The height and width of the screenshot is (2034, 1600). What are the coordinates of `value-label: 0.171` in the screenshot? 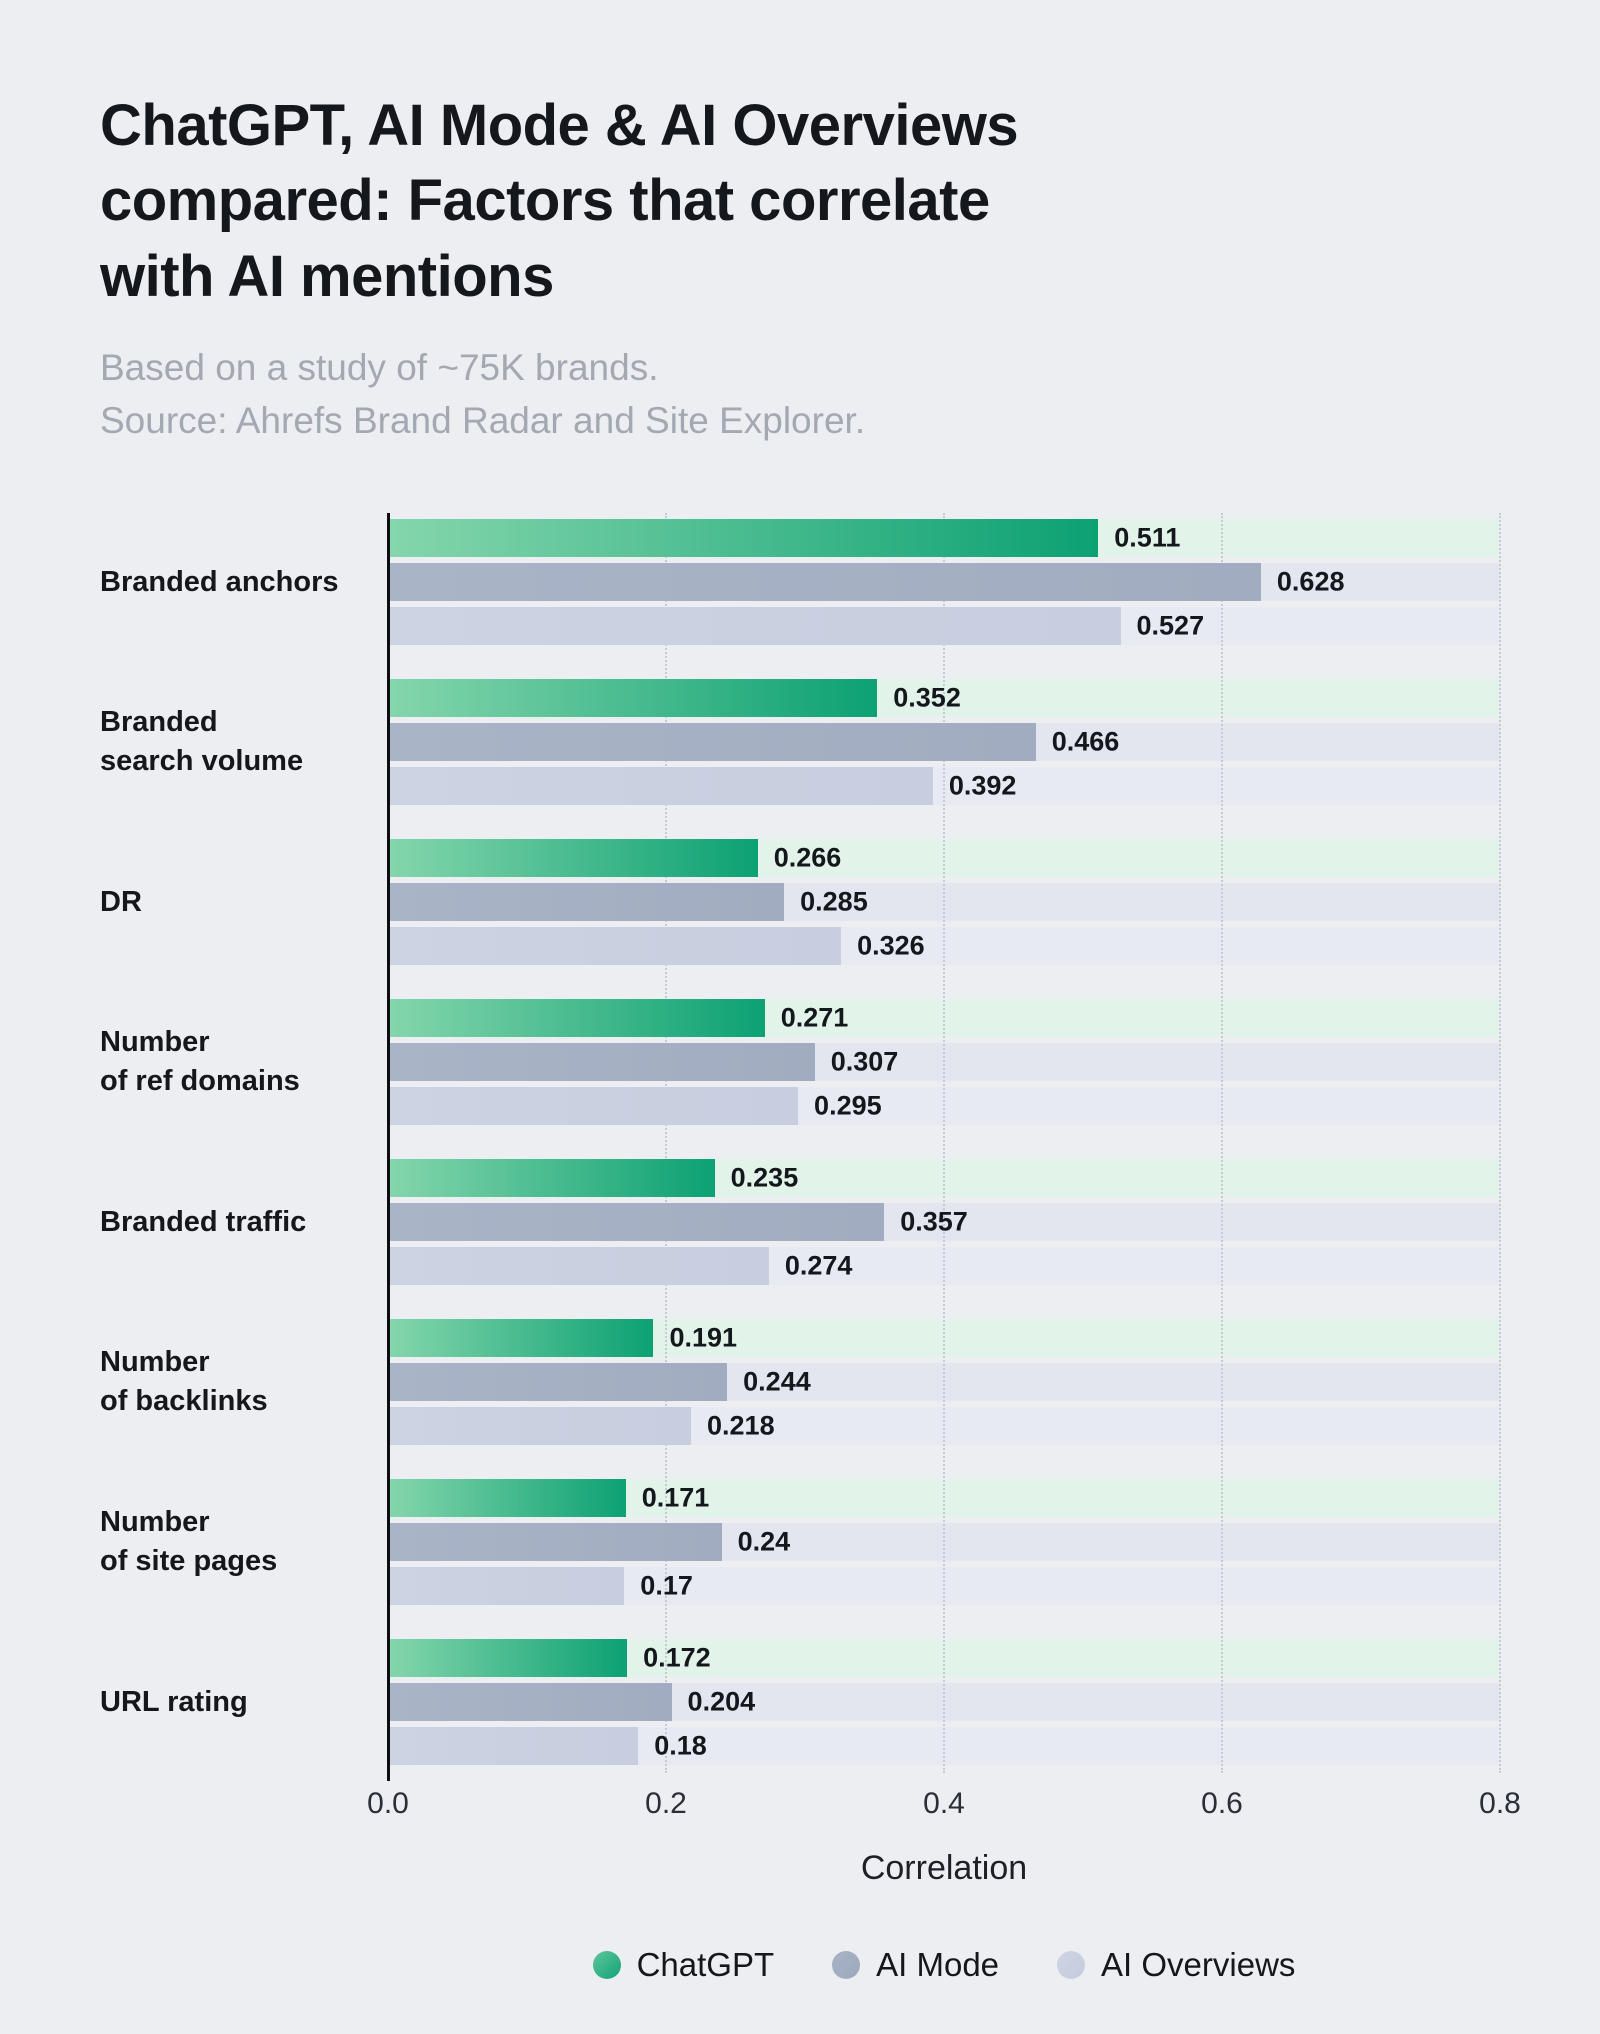 It's located at (675, 1497).